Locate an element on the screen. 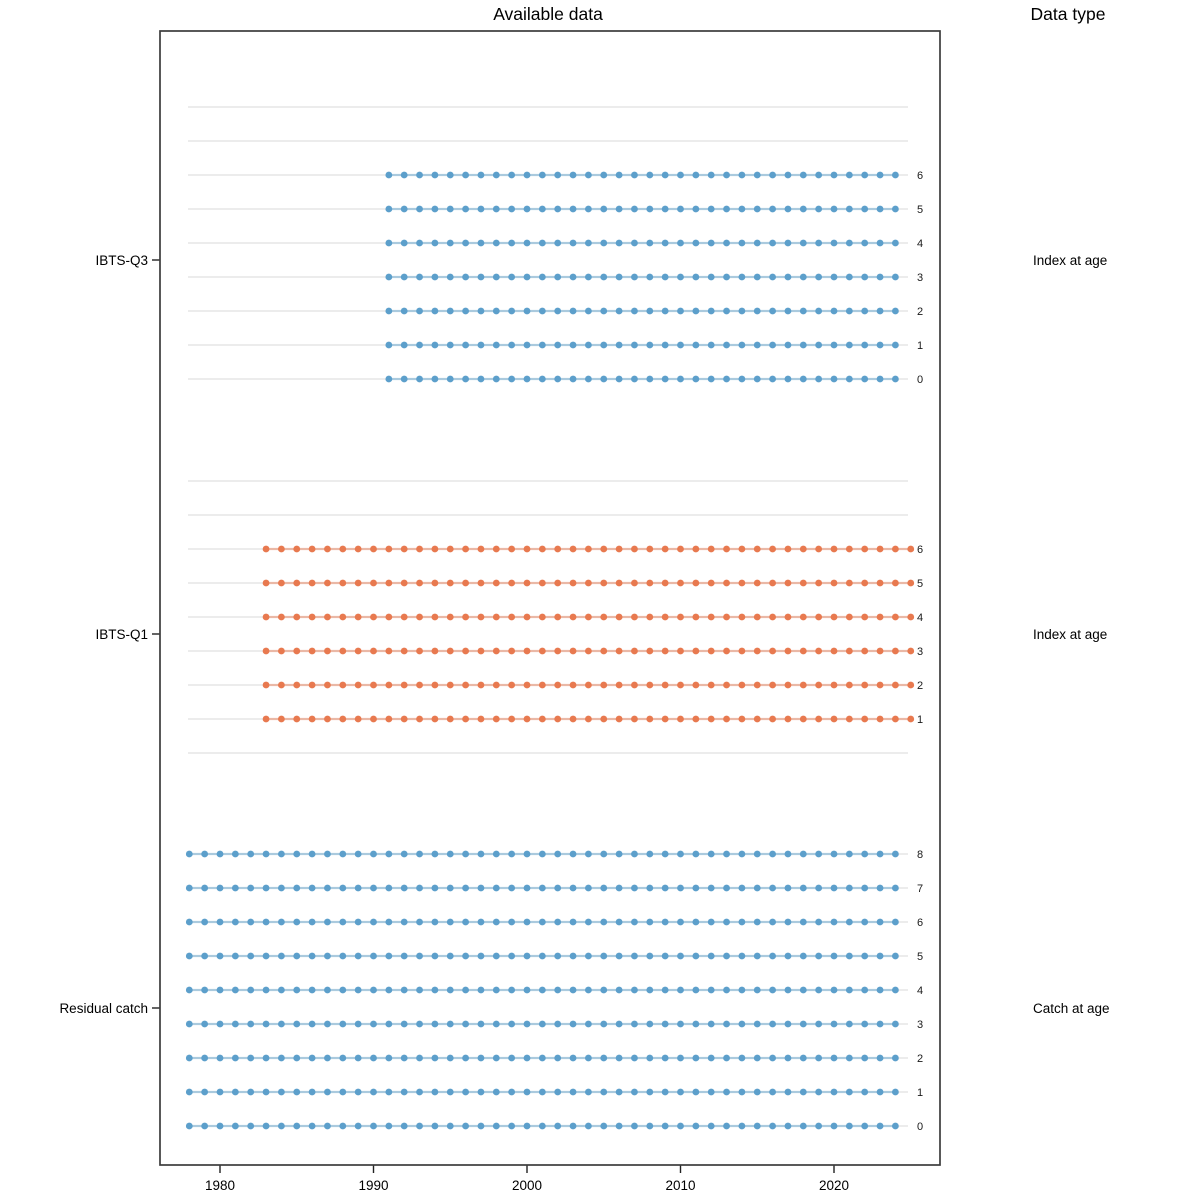  data-point-residual-catch-age-4-1992 is located at coordinates (404, 990).